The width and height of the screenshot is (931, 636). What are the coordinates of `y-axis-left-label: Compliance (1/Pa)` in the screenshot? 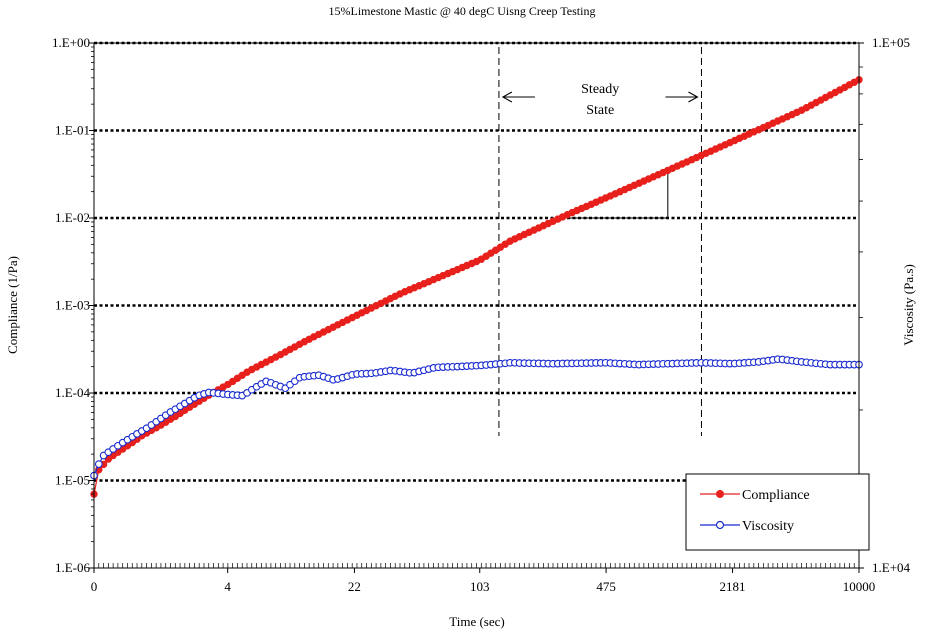 It's located at (12, 305).